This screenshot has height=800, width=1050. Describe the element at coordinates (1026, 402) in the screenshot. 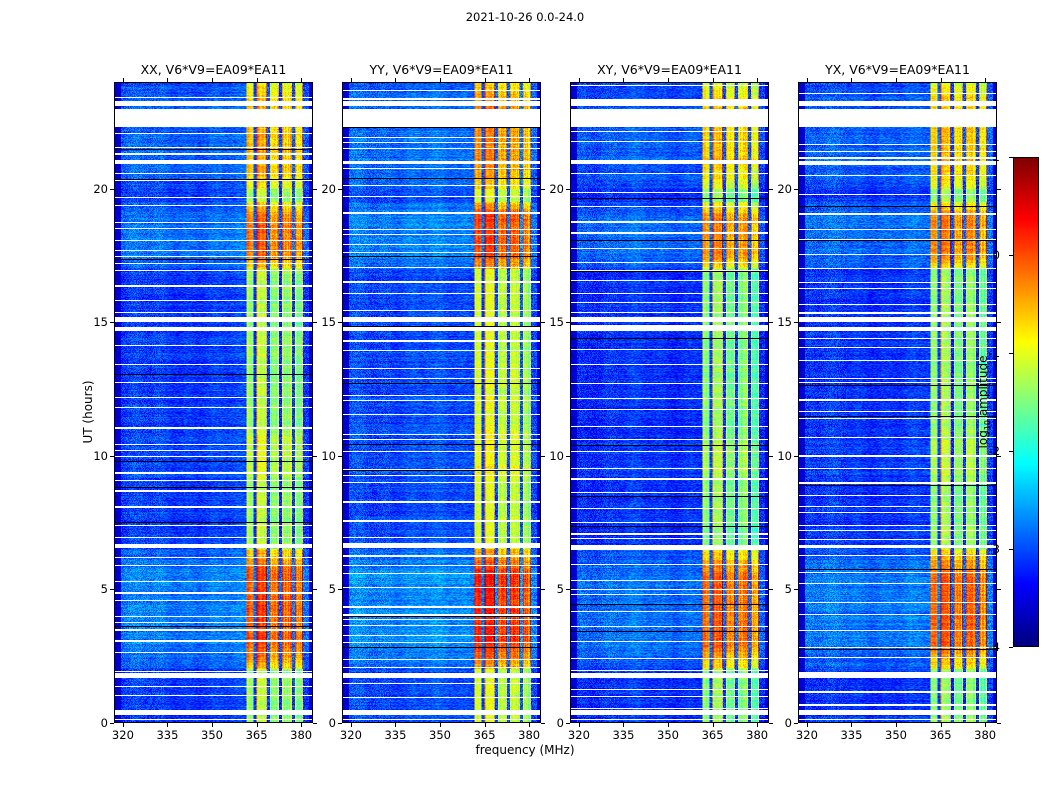

I see `colorbar` at that location.